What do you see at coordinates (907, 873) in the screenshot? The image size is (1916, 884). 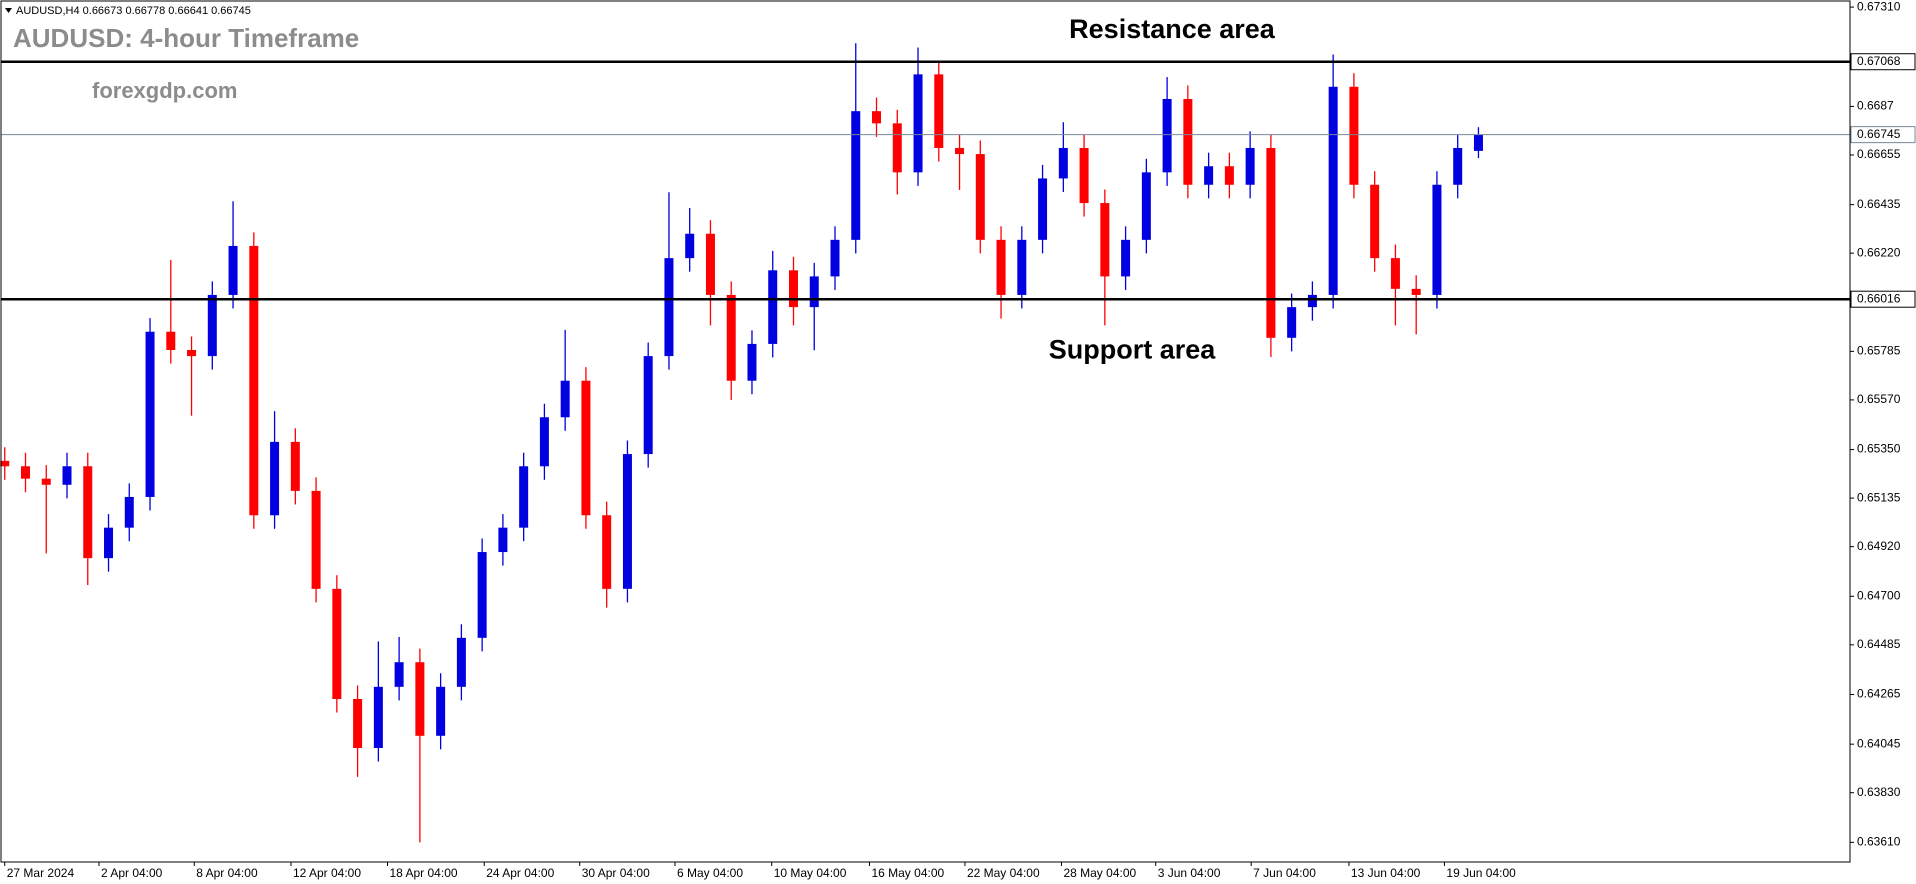 I see `x-tick-label: 16 May 04:00` at bounding box center [907, 873].